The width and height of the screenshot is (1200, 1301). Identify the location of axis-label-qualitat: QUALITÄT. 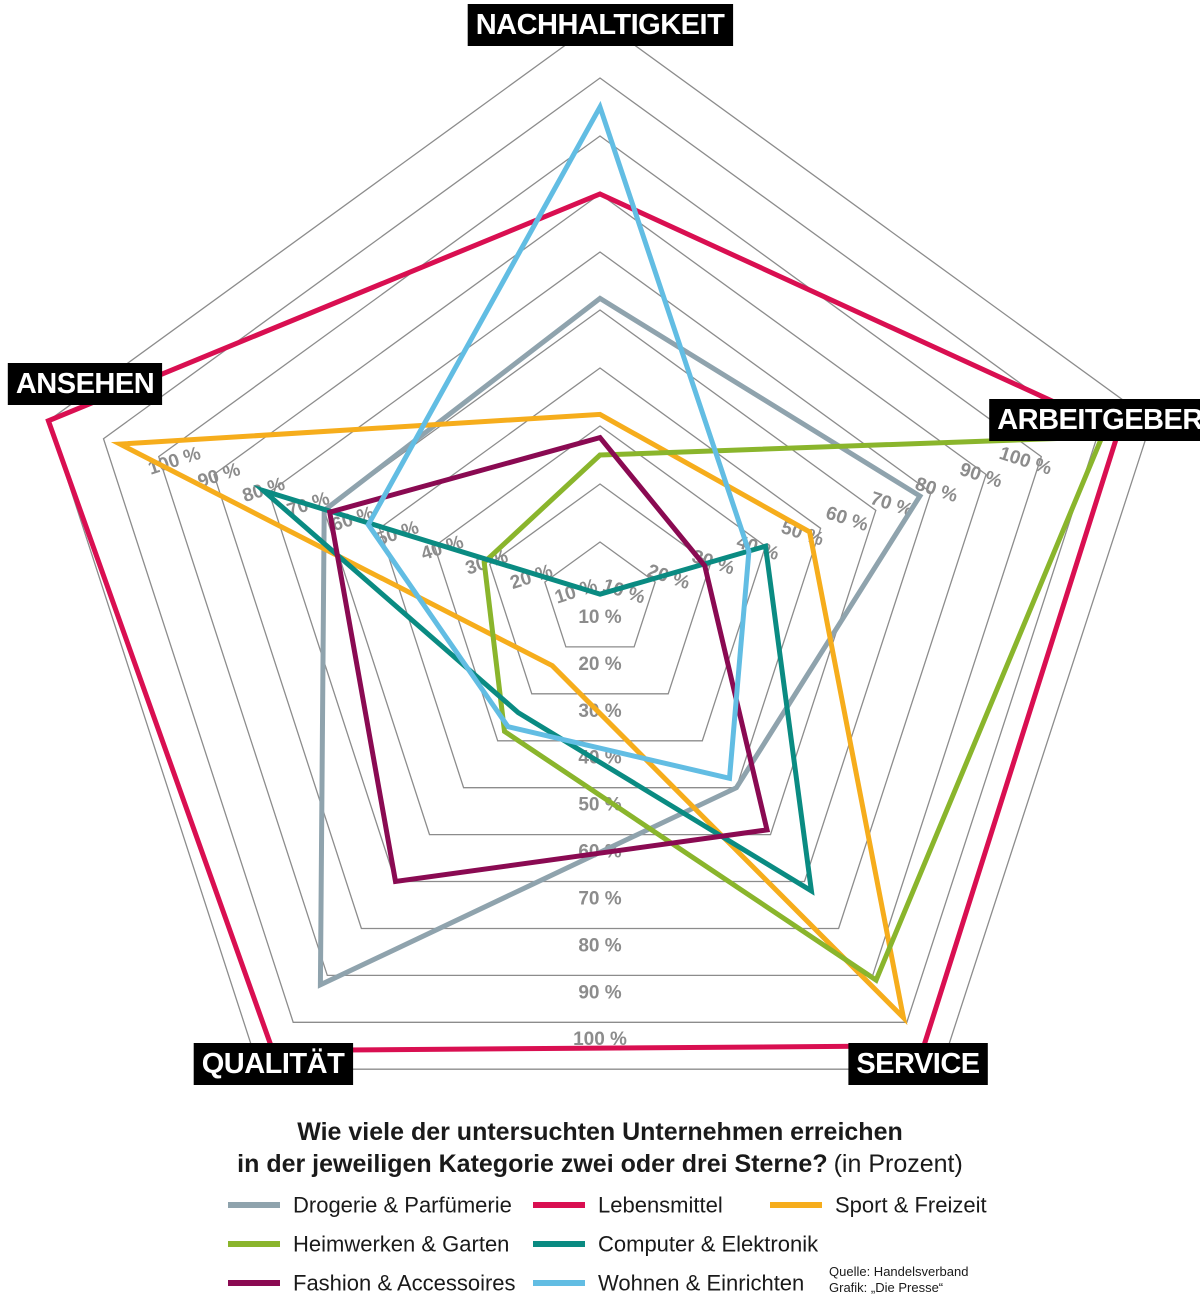
(273, 1064).